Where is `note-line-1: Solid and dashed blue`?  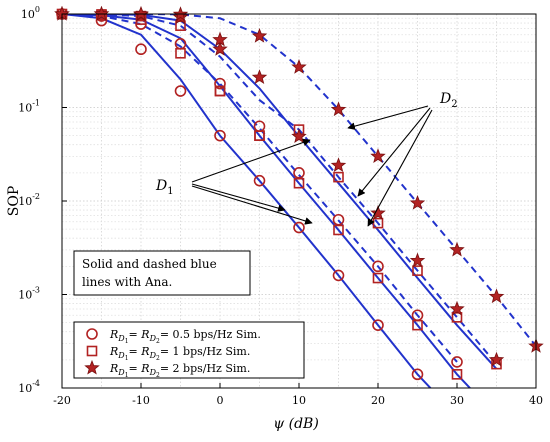 note-line-1: Solid and dashed blue is located at coordinates (149, 264).